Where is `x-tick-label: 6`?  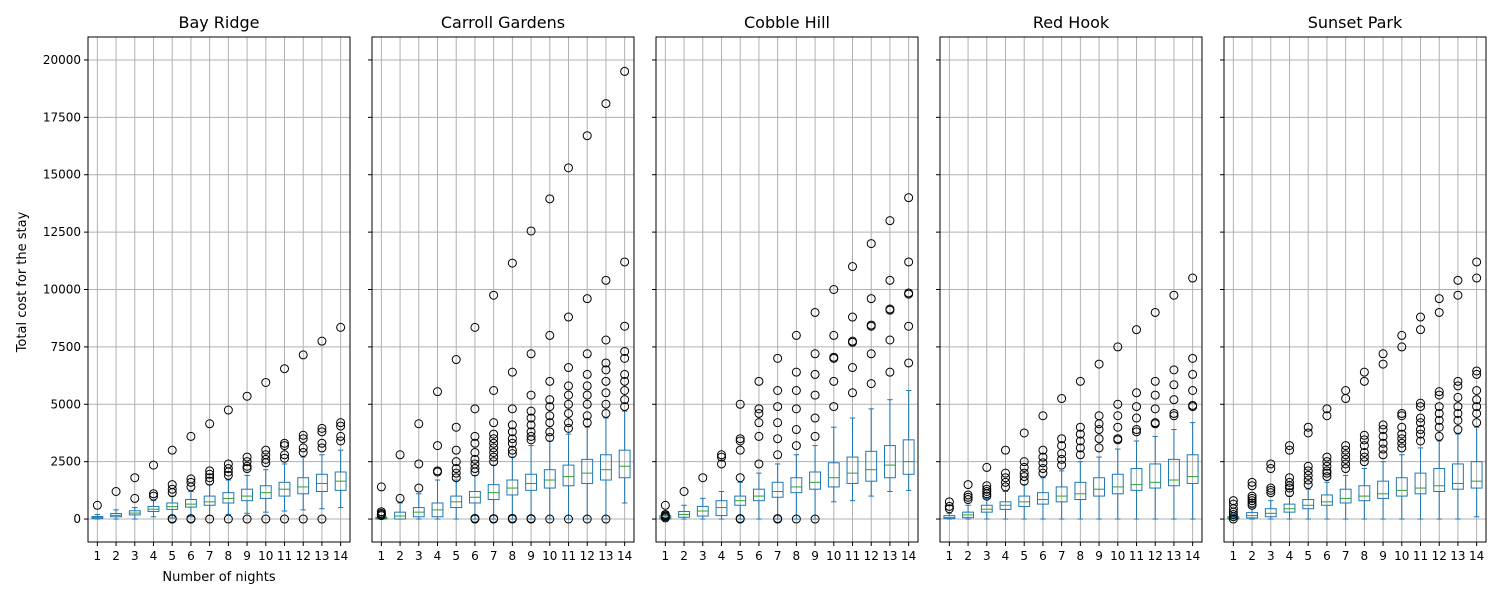
x-tick-label: 6 is located at coordinates (1327, 556).